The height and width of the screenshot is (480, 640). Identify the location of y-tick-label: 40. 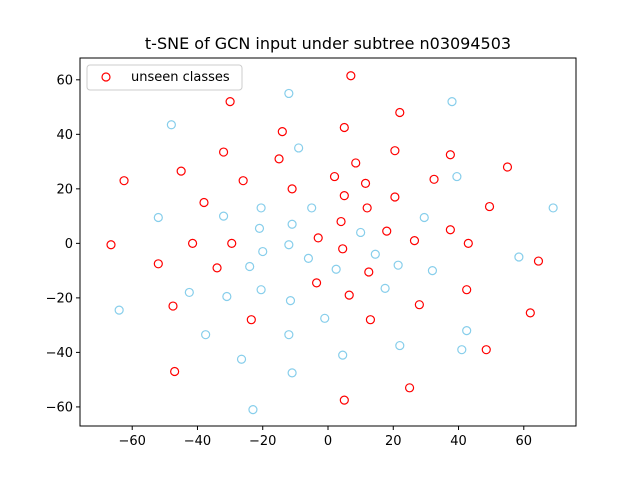
(64, 135).